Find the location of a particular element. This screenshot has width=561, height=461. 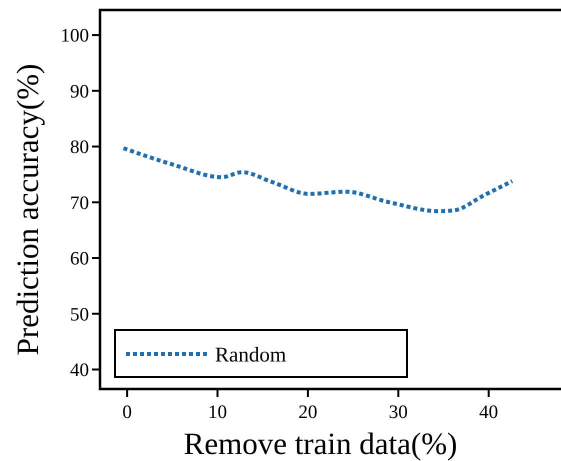

y-tick-label: 80 is located at coordinates (79, 147).